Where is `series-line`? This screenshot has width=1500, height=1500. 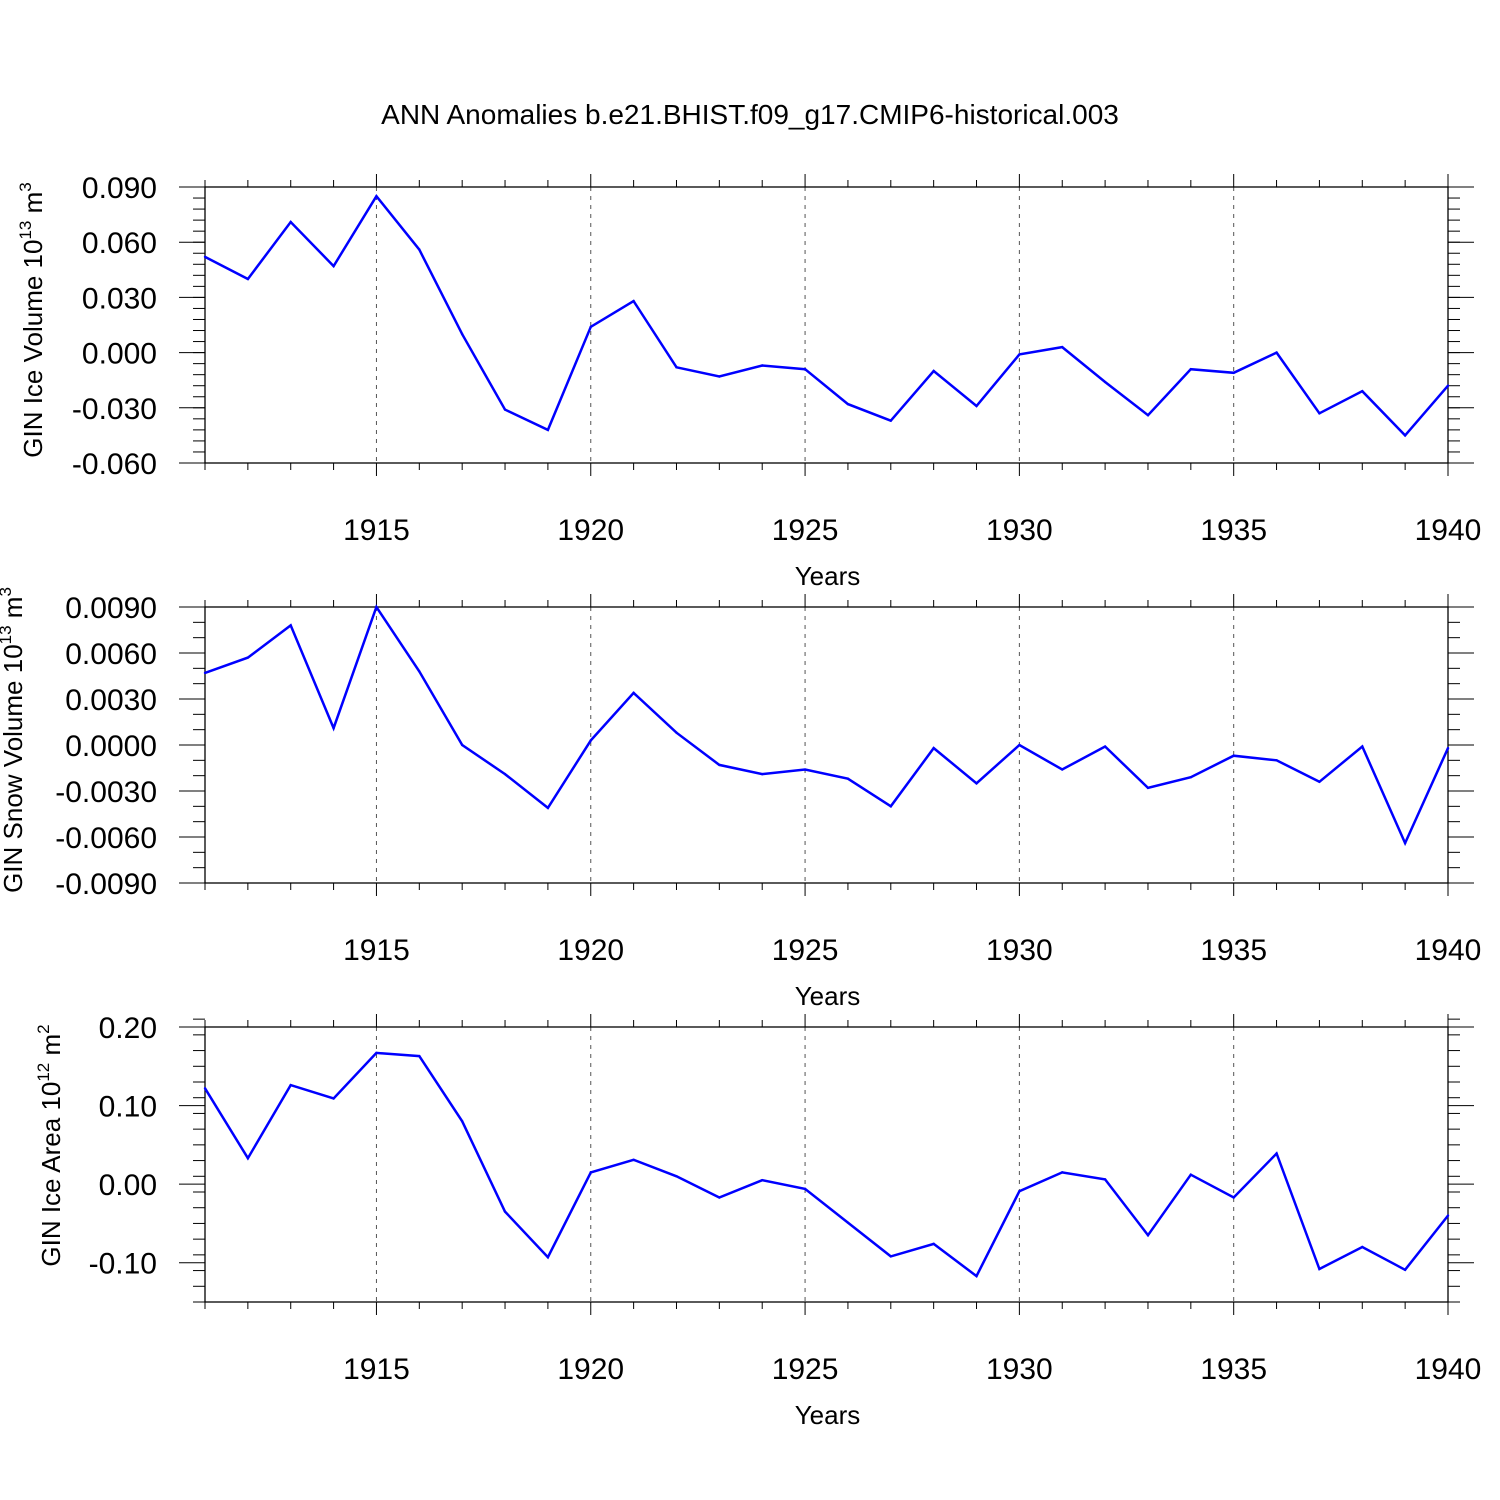
series-line is located at coordinates (826, 316).